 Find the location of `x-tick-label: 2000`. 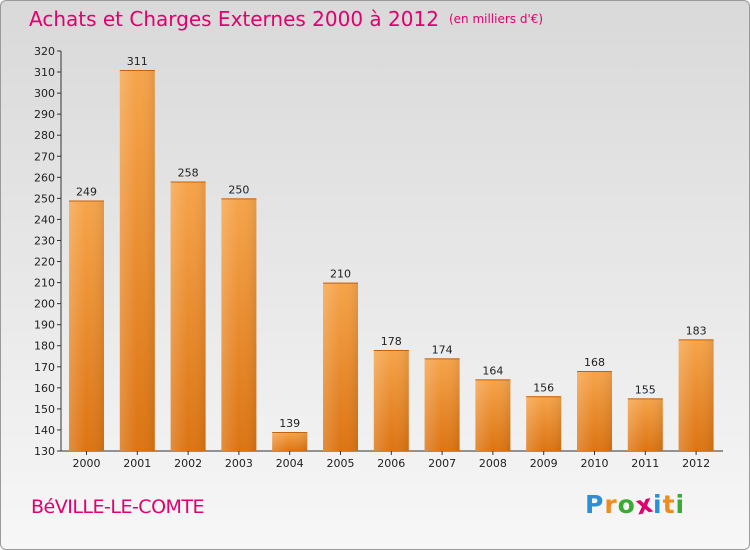

x-tick-label: 2000 is located at coordinates (87, 463).